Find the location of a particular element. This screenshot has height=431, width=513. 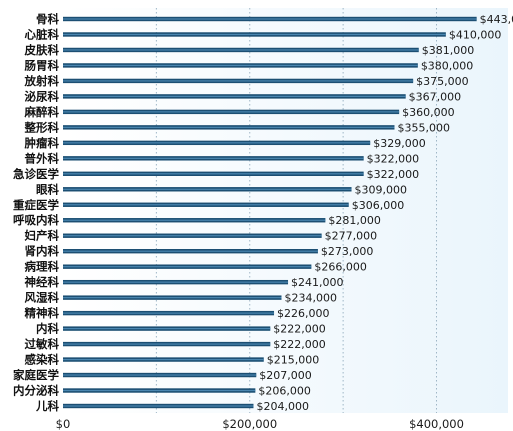

category-label: 急诊医学 is located at coordinates (36, 174).